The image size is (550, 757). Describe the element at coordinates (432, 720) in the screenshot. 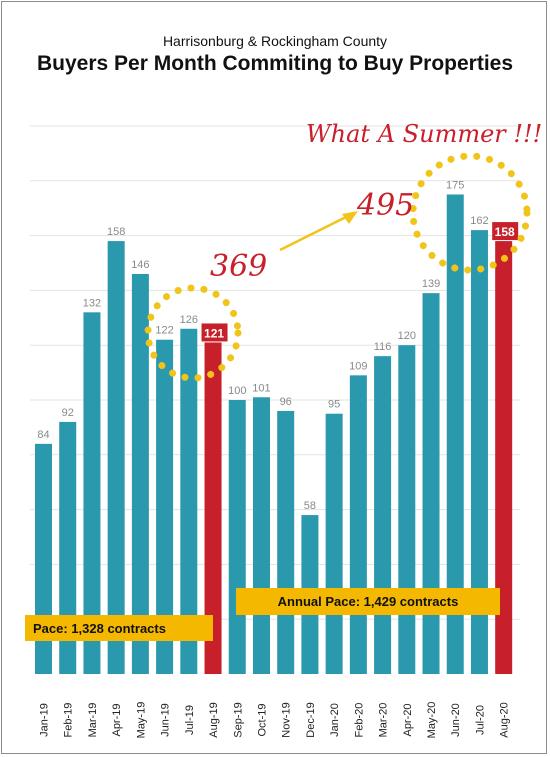

I see `x-tick-label: May-20` at that location.